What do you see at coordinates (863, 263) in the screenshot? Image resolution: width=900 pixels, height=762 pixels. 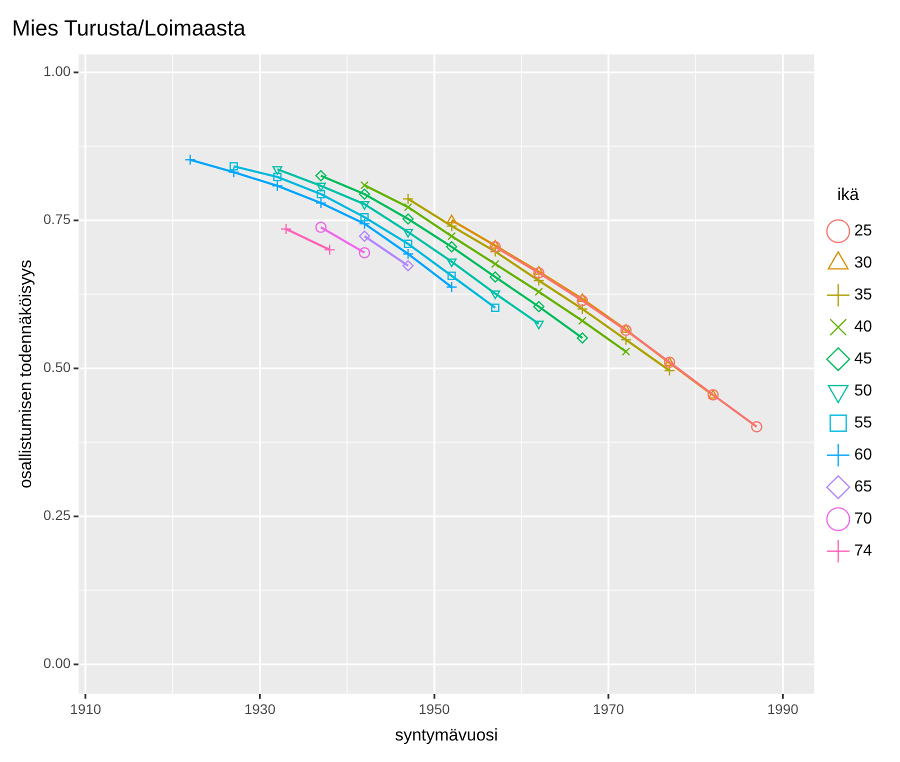 I see `legend-label: 30` at bounding box center [863, 263].